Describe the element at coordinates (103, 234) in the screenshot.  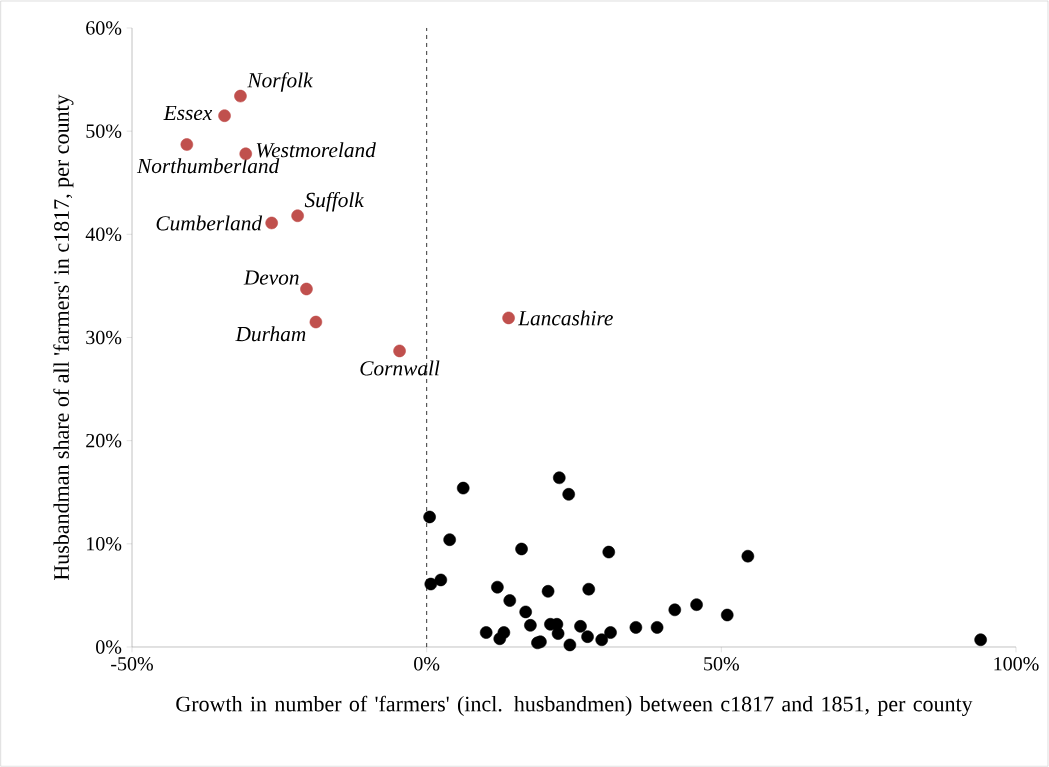
I see `y-tick-label: 40%` at that location.